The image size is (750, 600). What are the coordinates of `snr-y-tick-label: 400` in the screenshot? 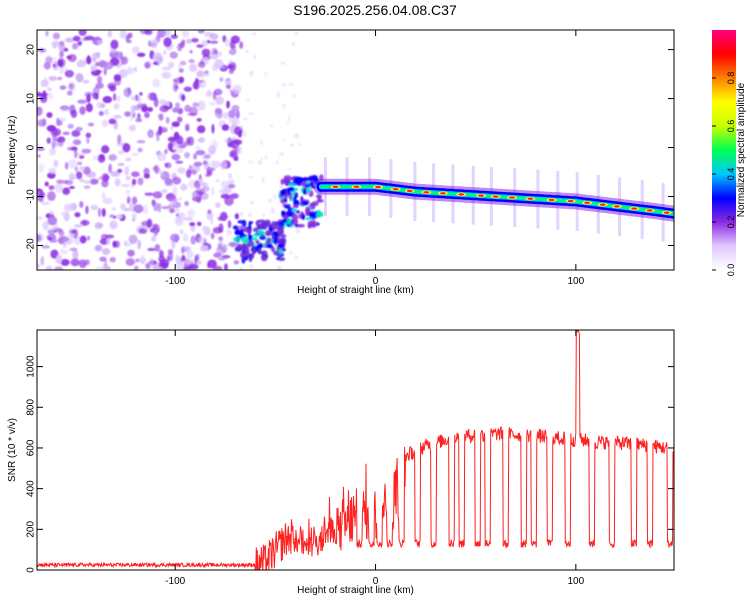 It's located at (31, 488).